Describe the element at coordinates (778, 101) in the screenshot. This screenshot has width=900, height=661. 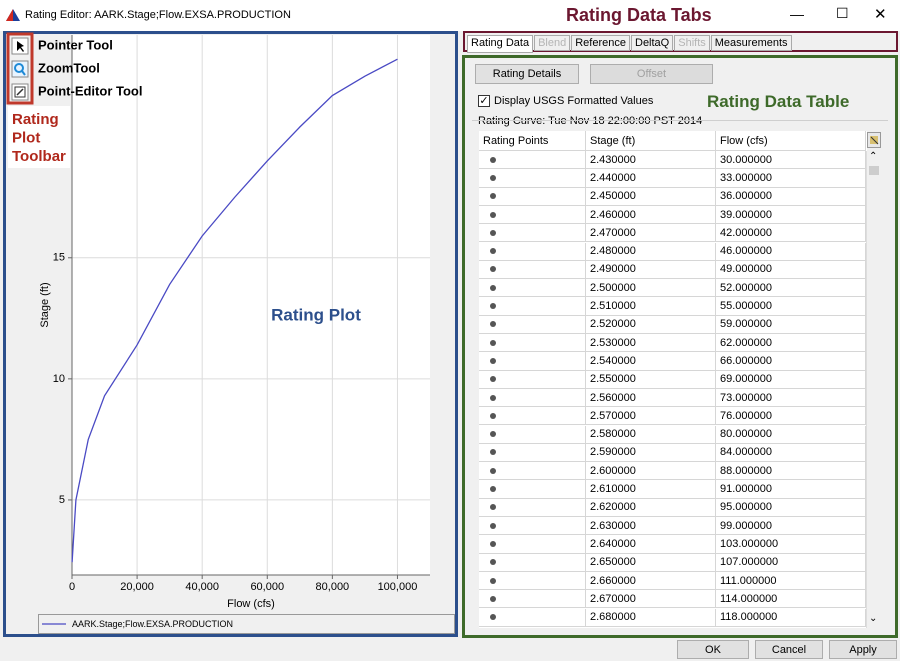
I see `annotation: Rating Data Table` at that location.